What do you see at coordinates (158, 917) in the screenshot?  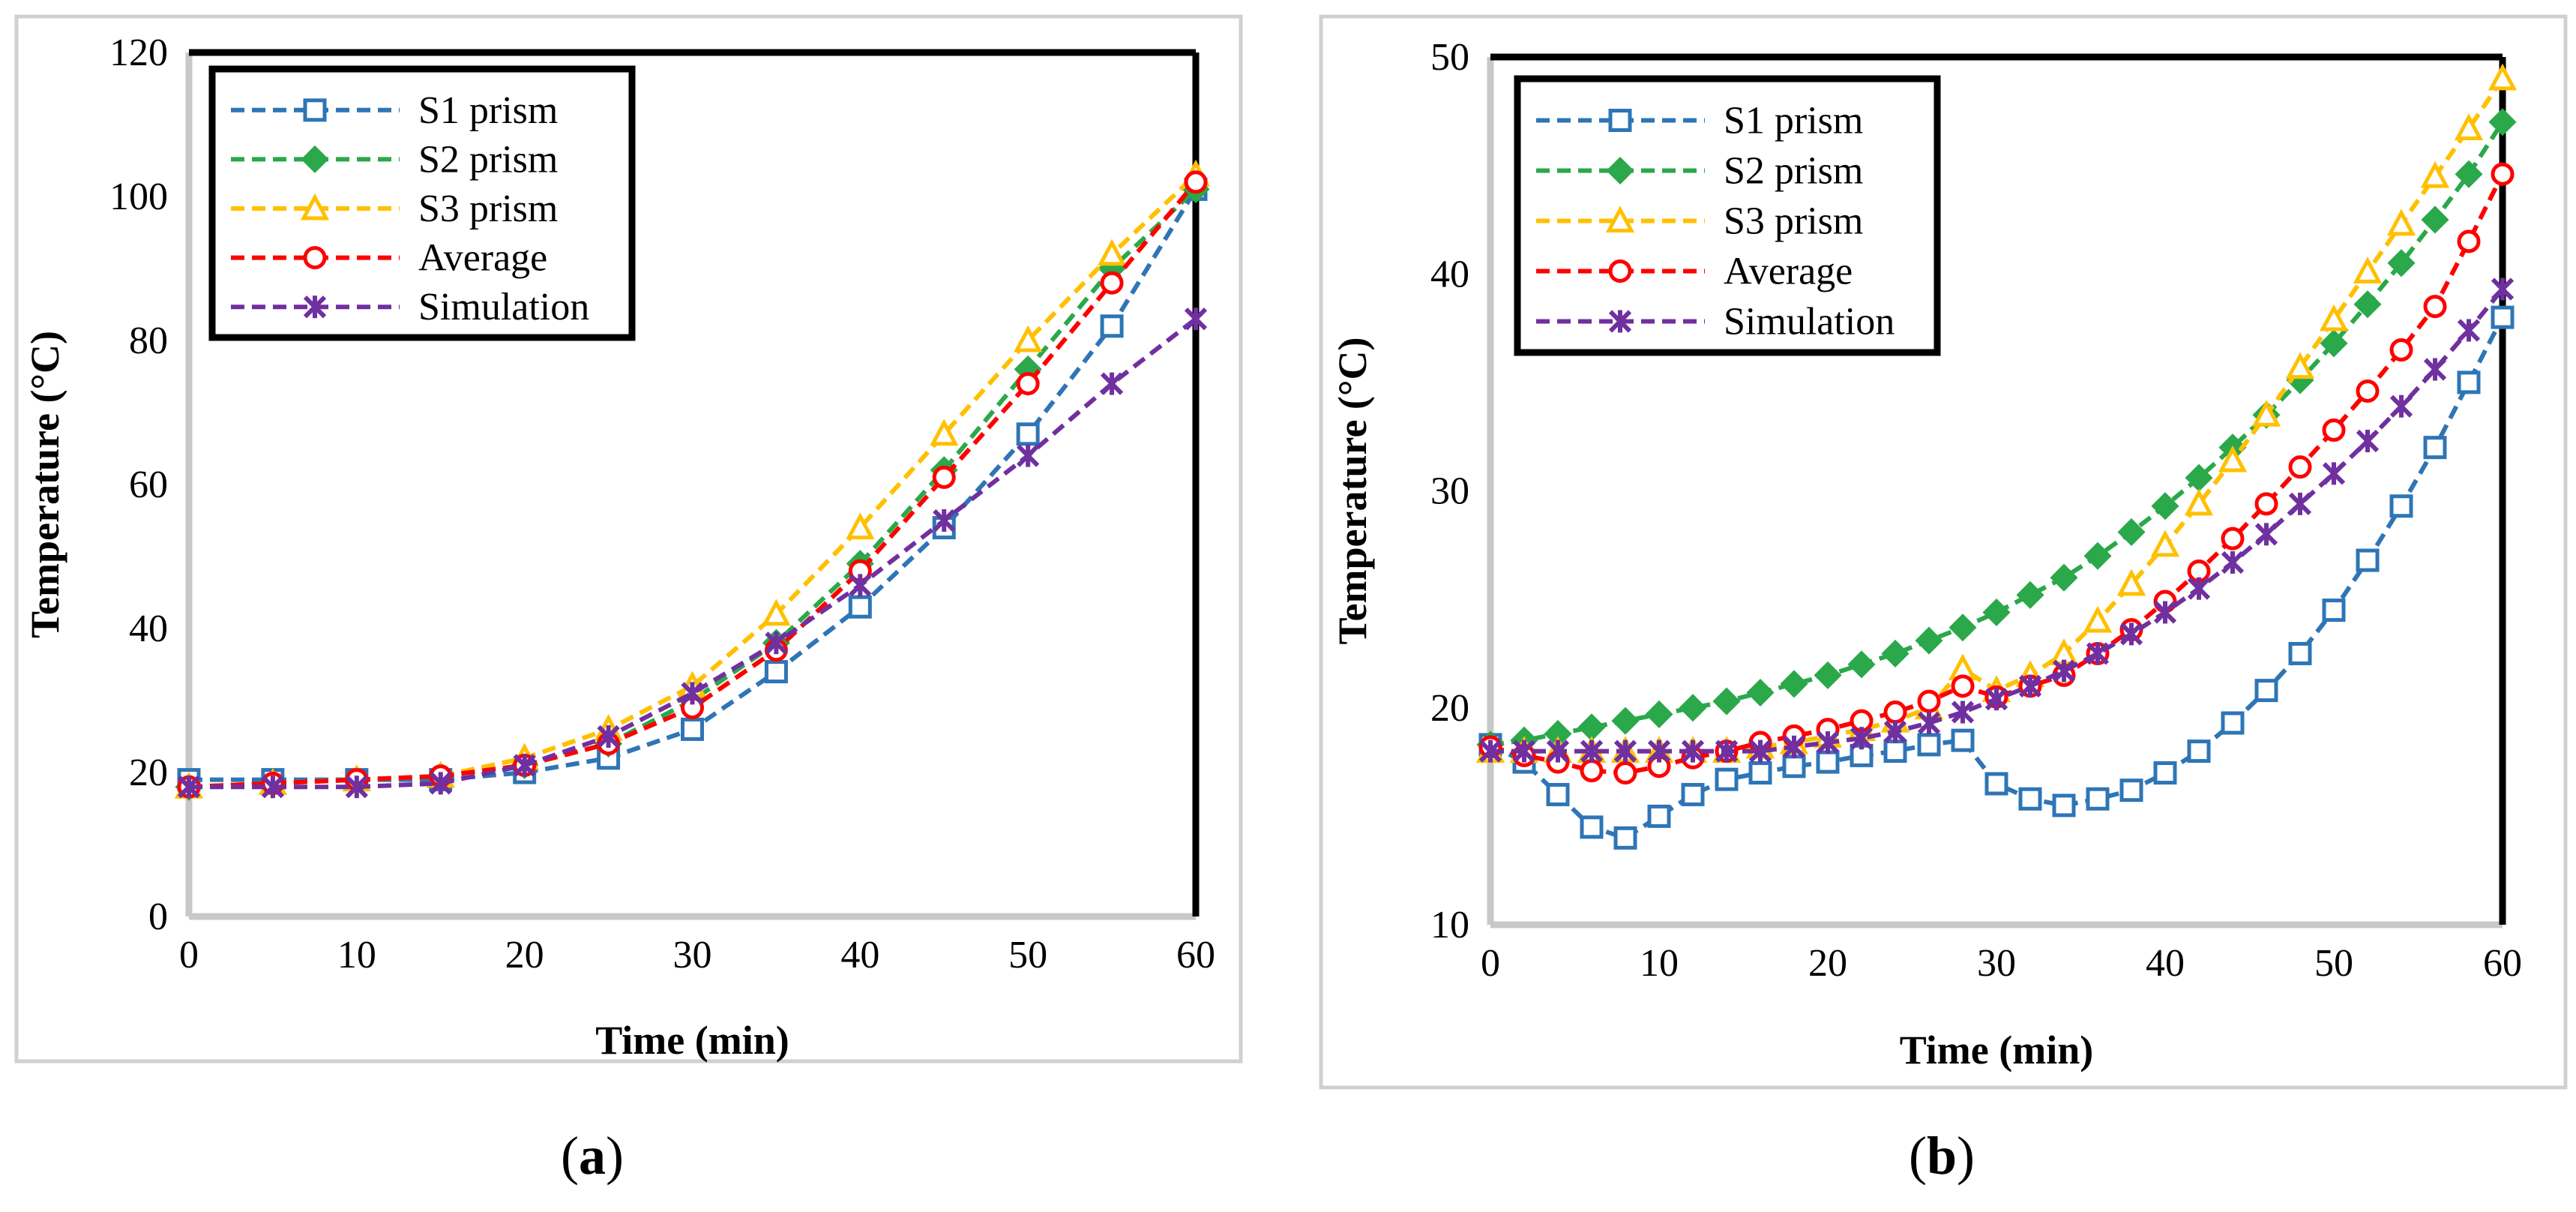 I see `y-tick-label: 0` at bounding box center [158, 917].